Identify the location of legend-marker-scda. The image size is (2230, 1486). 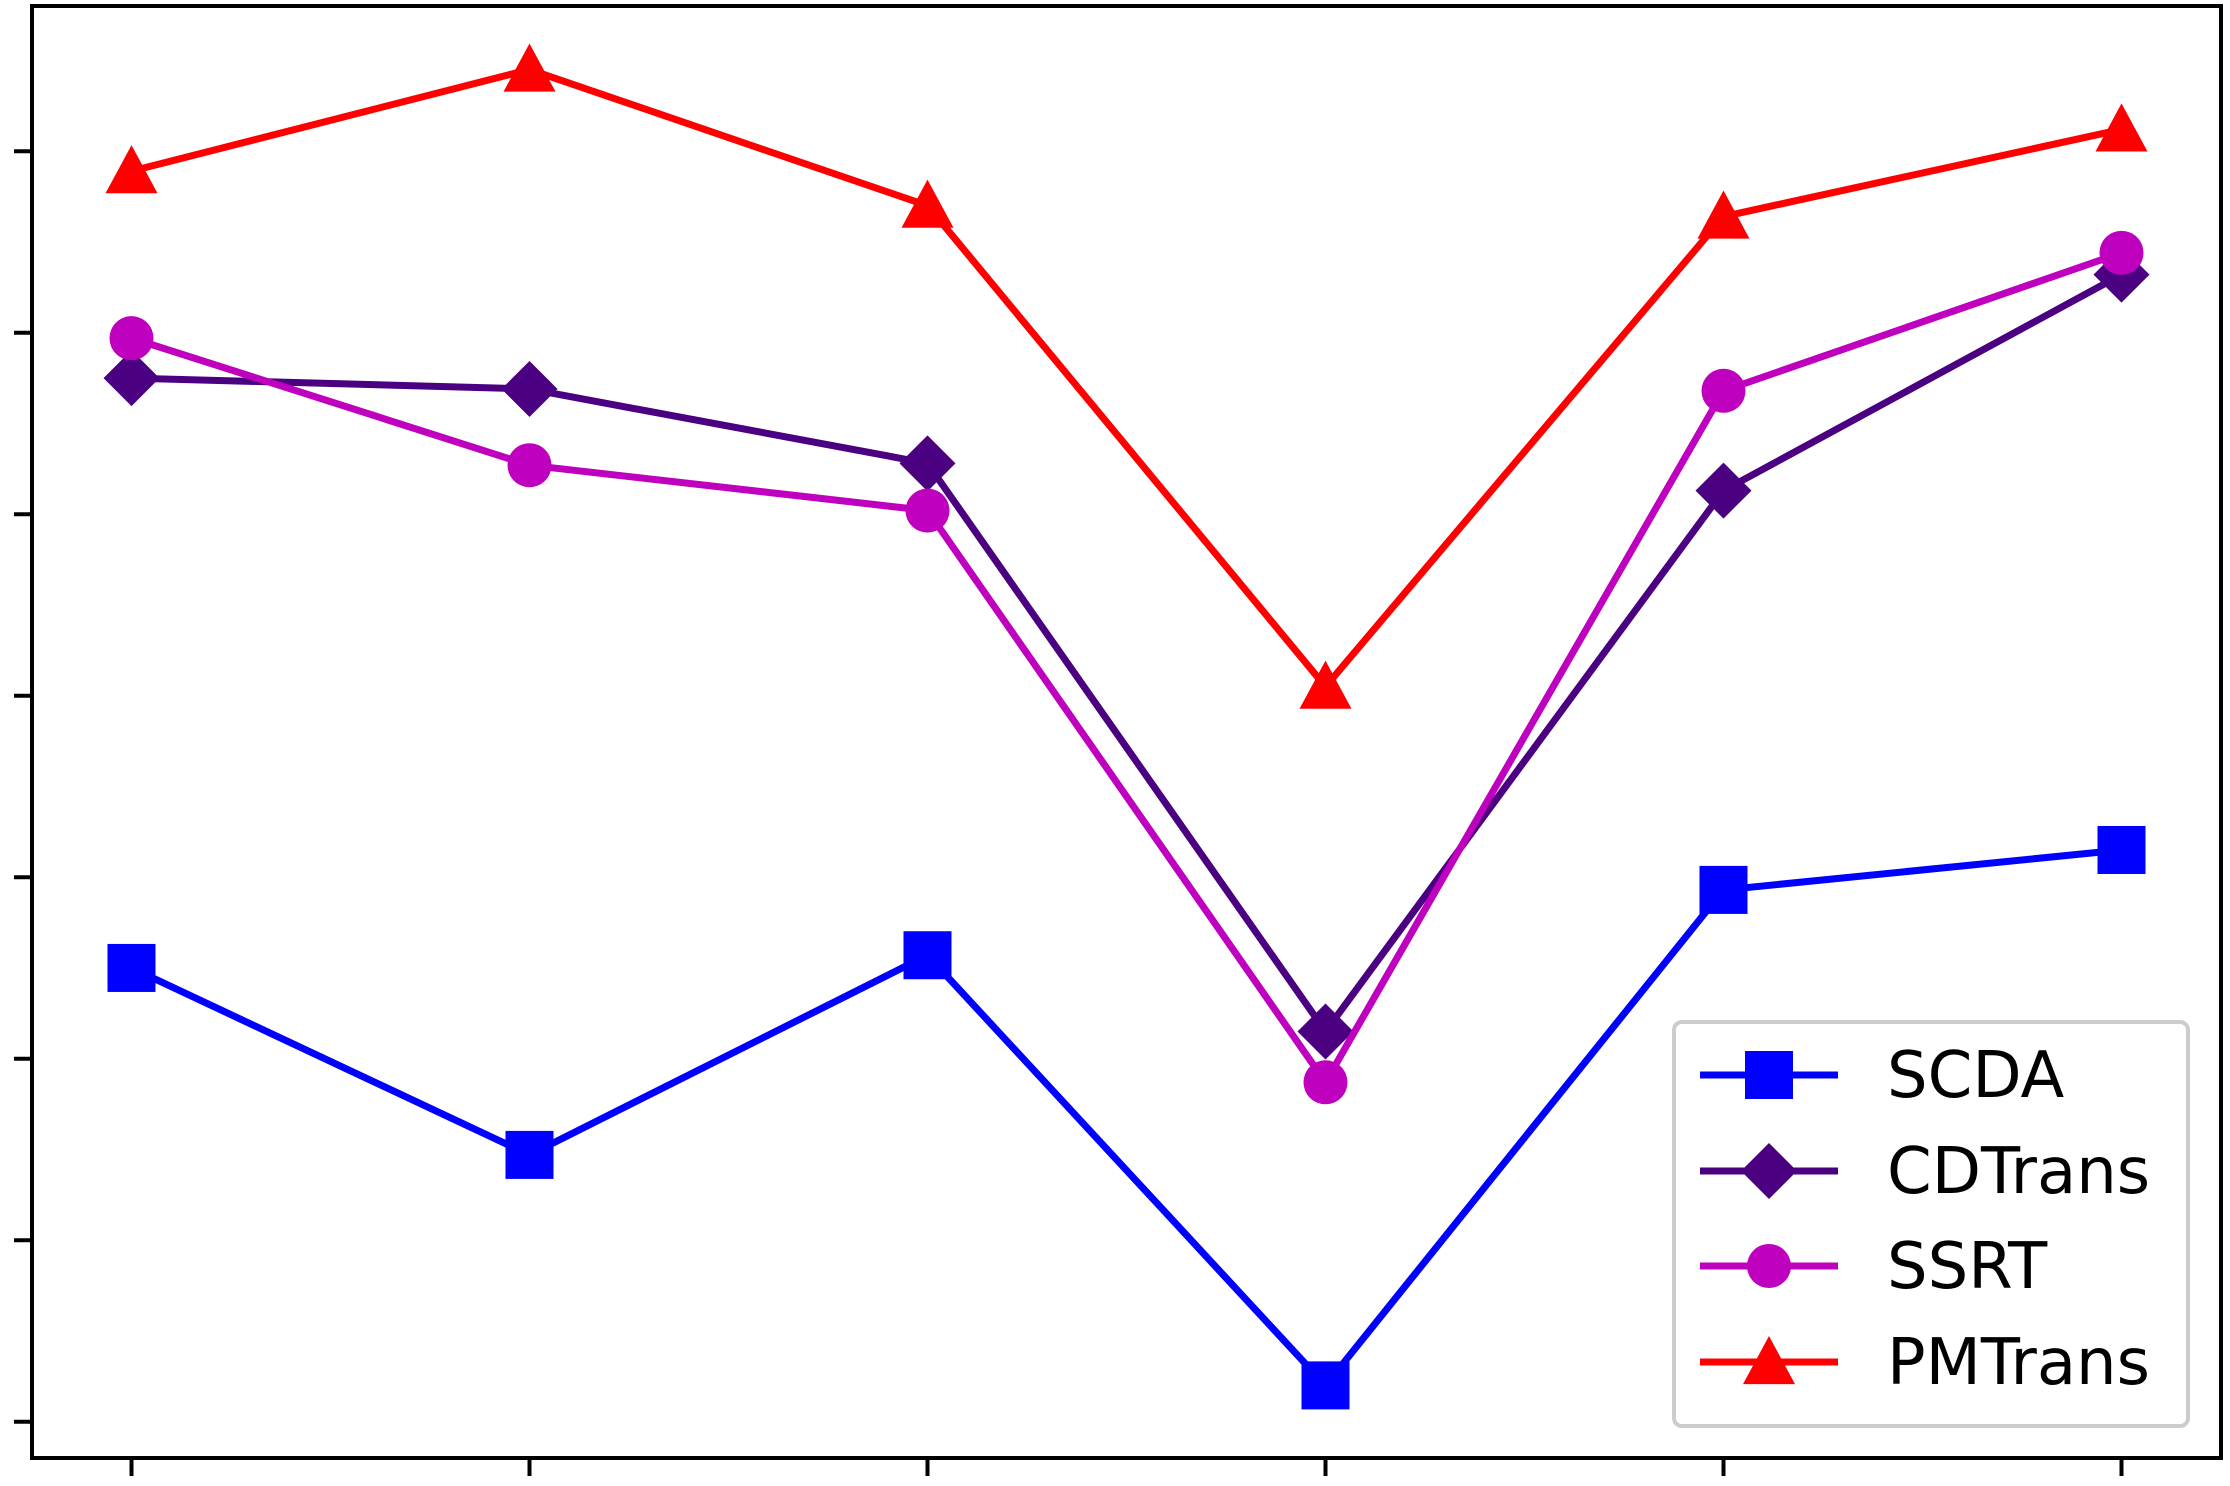
(1769, 1075).